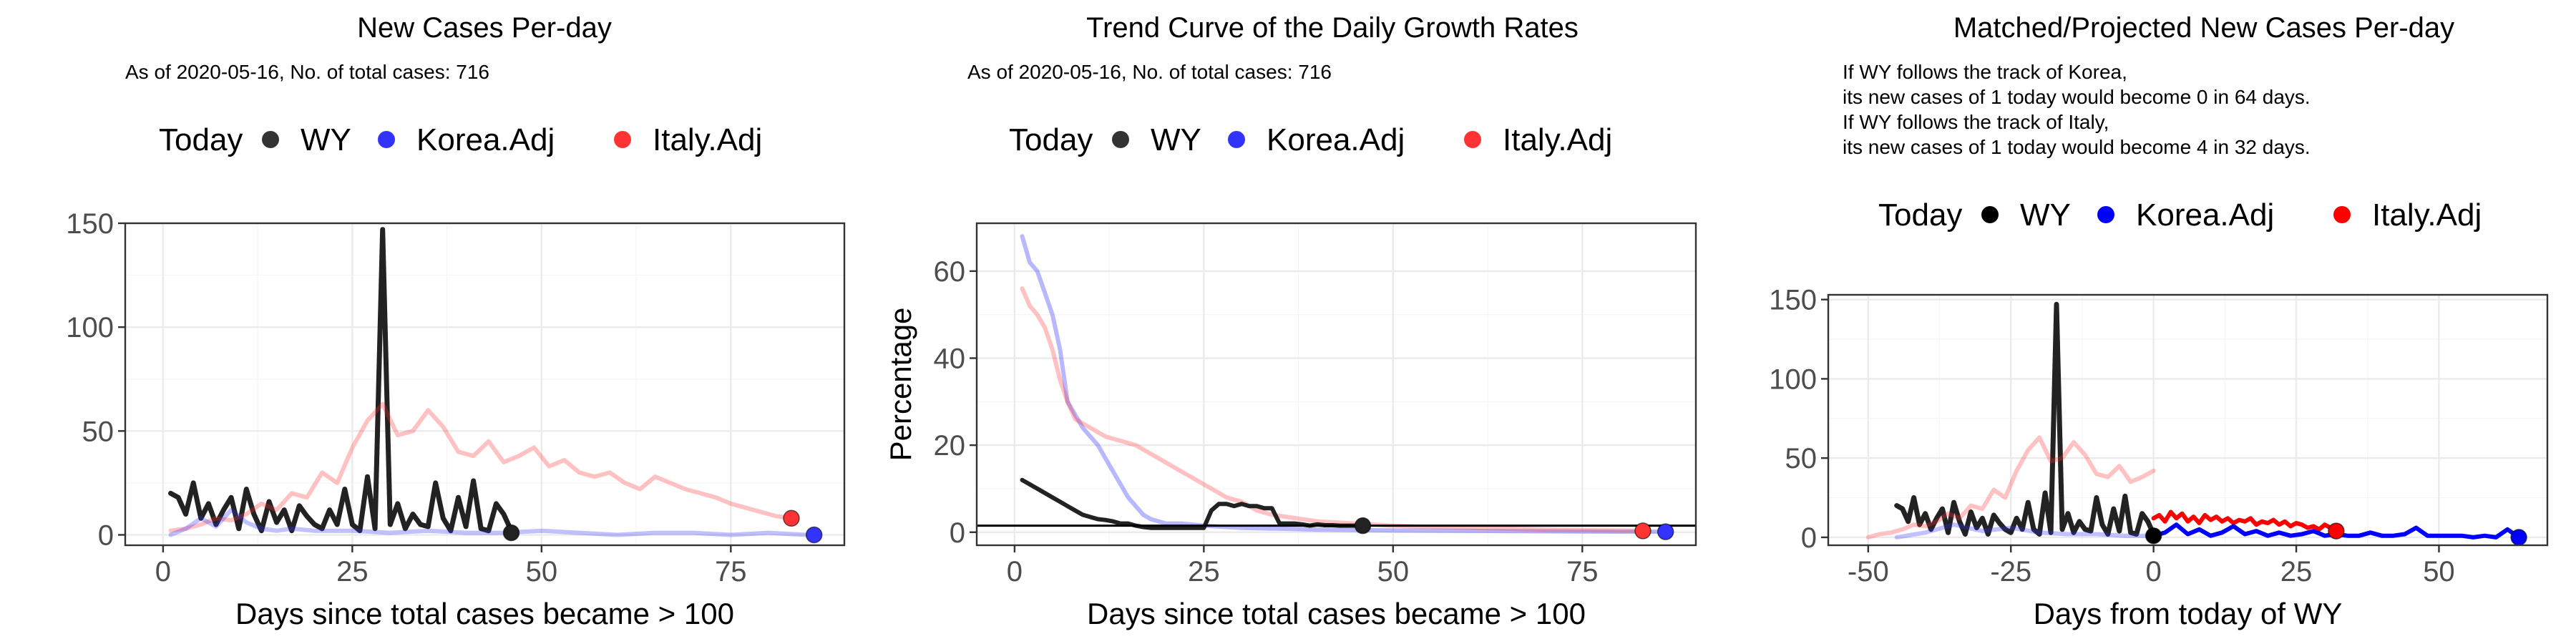 Image resolution: width=2576 pixels, height=644 pixels. What do you see at coordinates (1985, 72) in the screenshot?
I see `annotation-line: If WY follows the track of Korea,` at bounding box center [1985, 72].